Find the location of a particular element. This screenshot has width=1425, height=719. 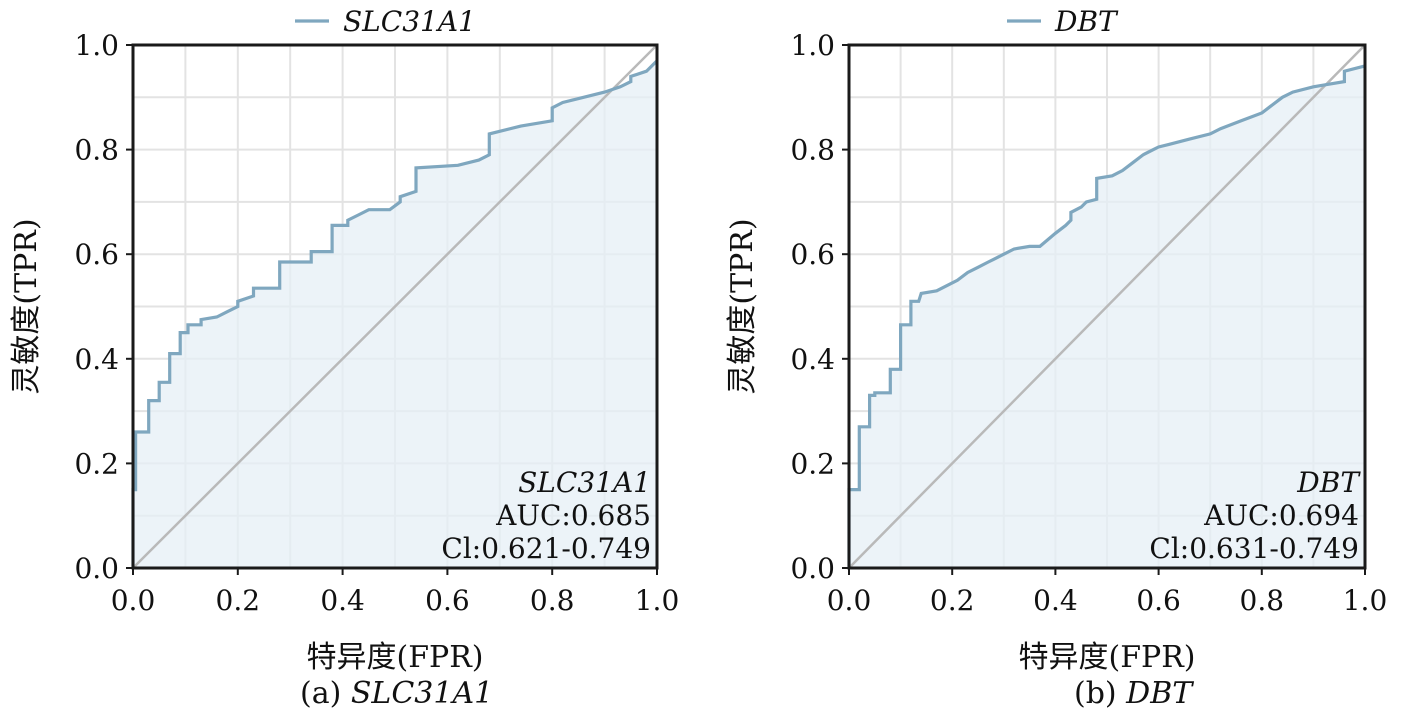

caption-gene: SLC31A1 is located at coordinates (422, 693).